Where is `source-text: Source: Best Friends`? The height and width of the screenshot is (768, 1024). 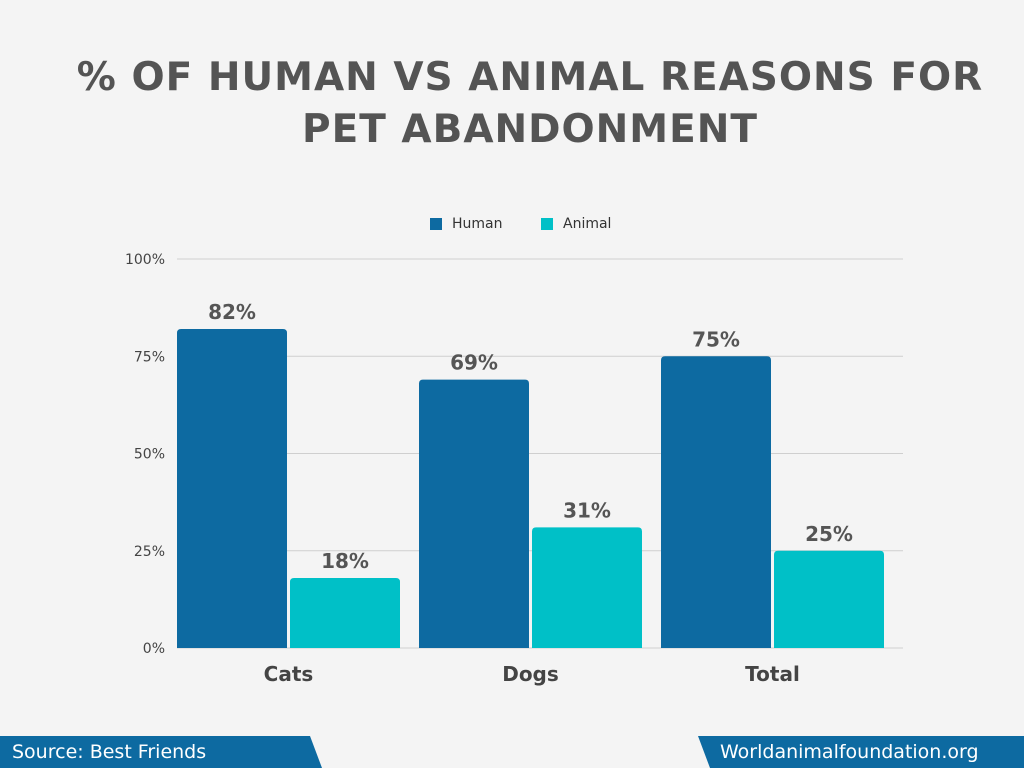
source-text: Source: Best Friends is located at coordinates (109, 752).